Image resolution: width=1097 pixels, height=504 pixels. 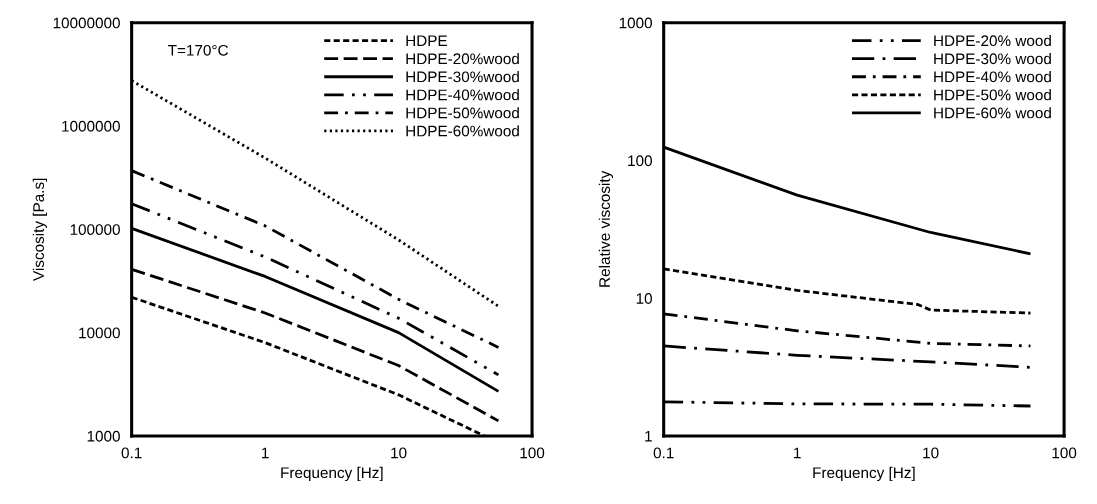 What do you see at coordinates (640, 161) in the screenshot?
I see `y-tick-label: 100` at bounding box center [640, 161].